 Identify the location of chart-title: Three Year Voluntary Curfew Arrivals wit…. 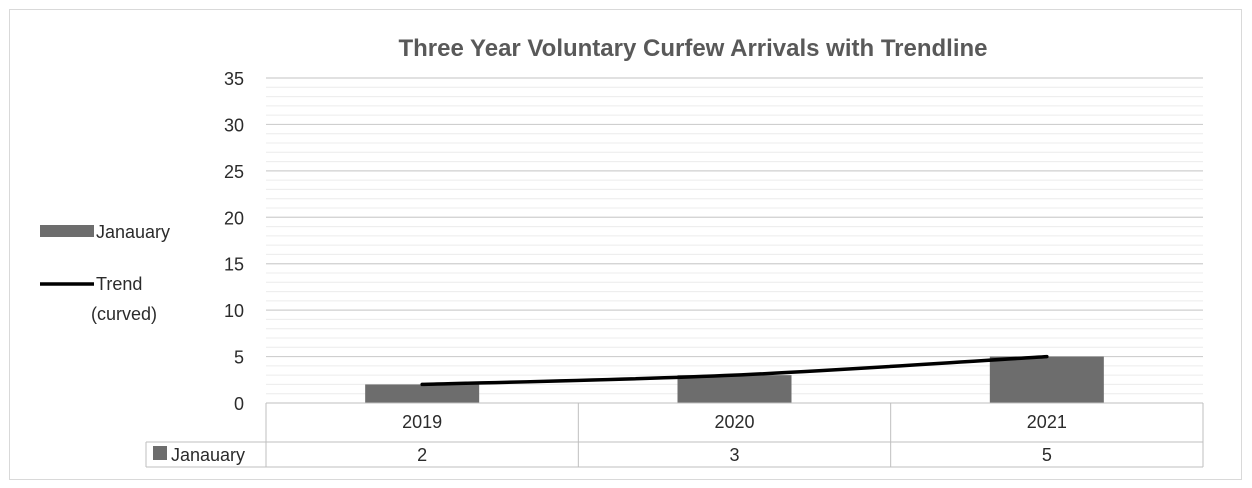
(692, 48).